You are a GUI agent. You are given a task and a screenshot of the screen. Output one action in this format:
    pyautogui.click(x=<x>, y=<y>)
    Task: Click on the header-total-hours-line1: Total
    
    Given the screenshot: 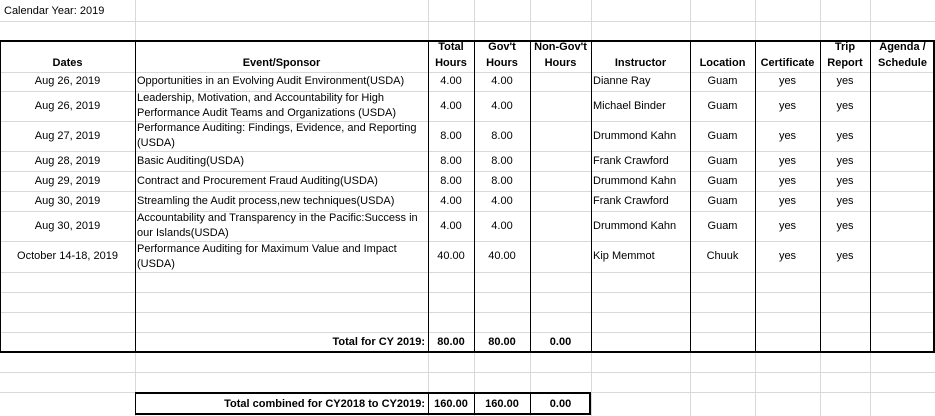 What is the action you would take?
    pyautogui.click(x=451, y=47)
    